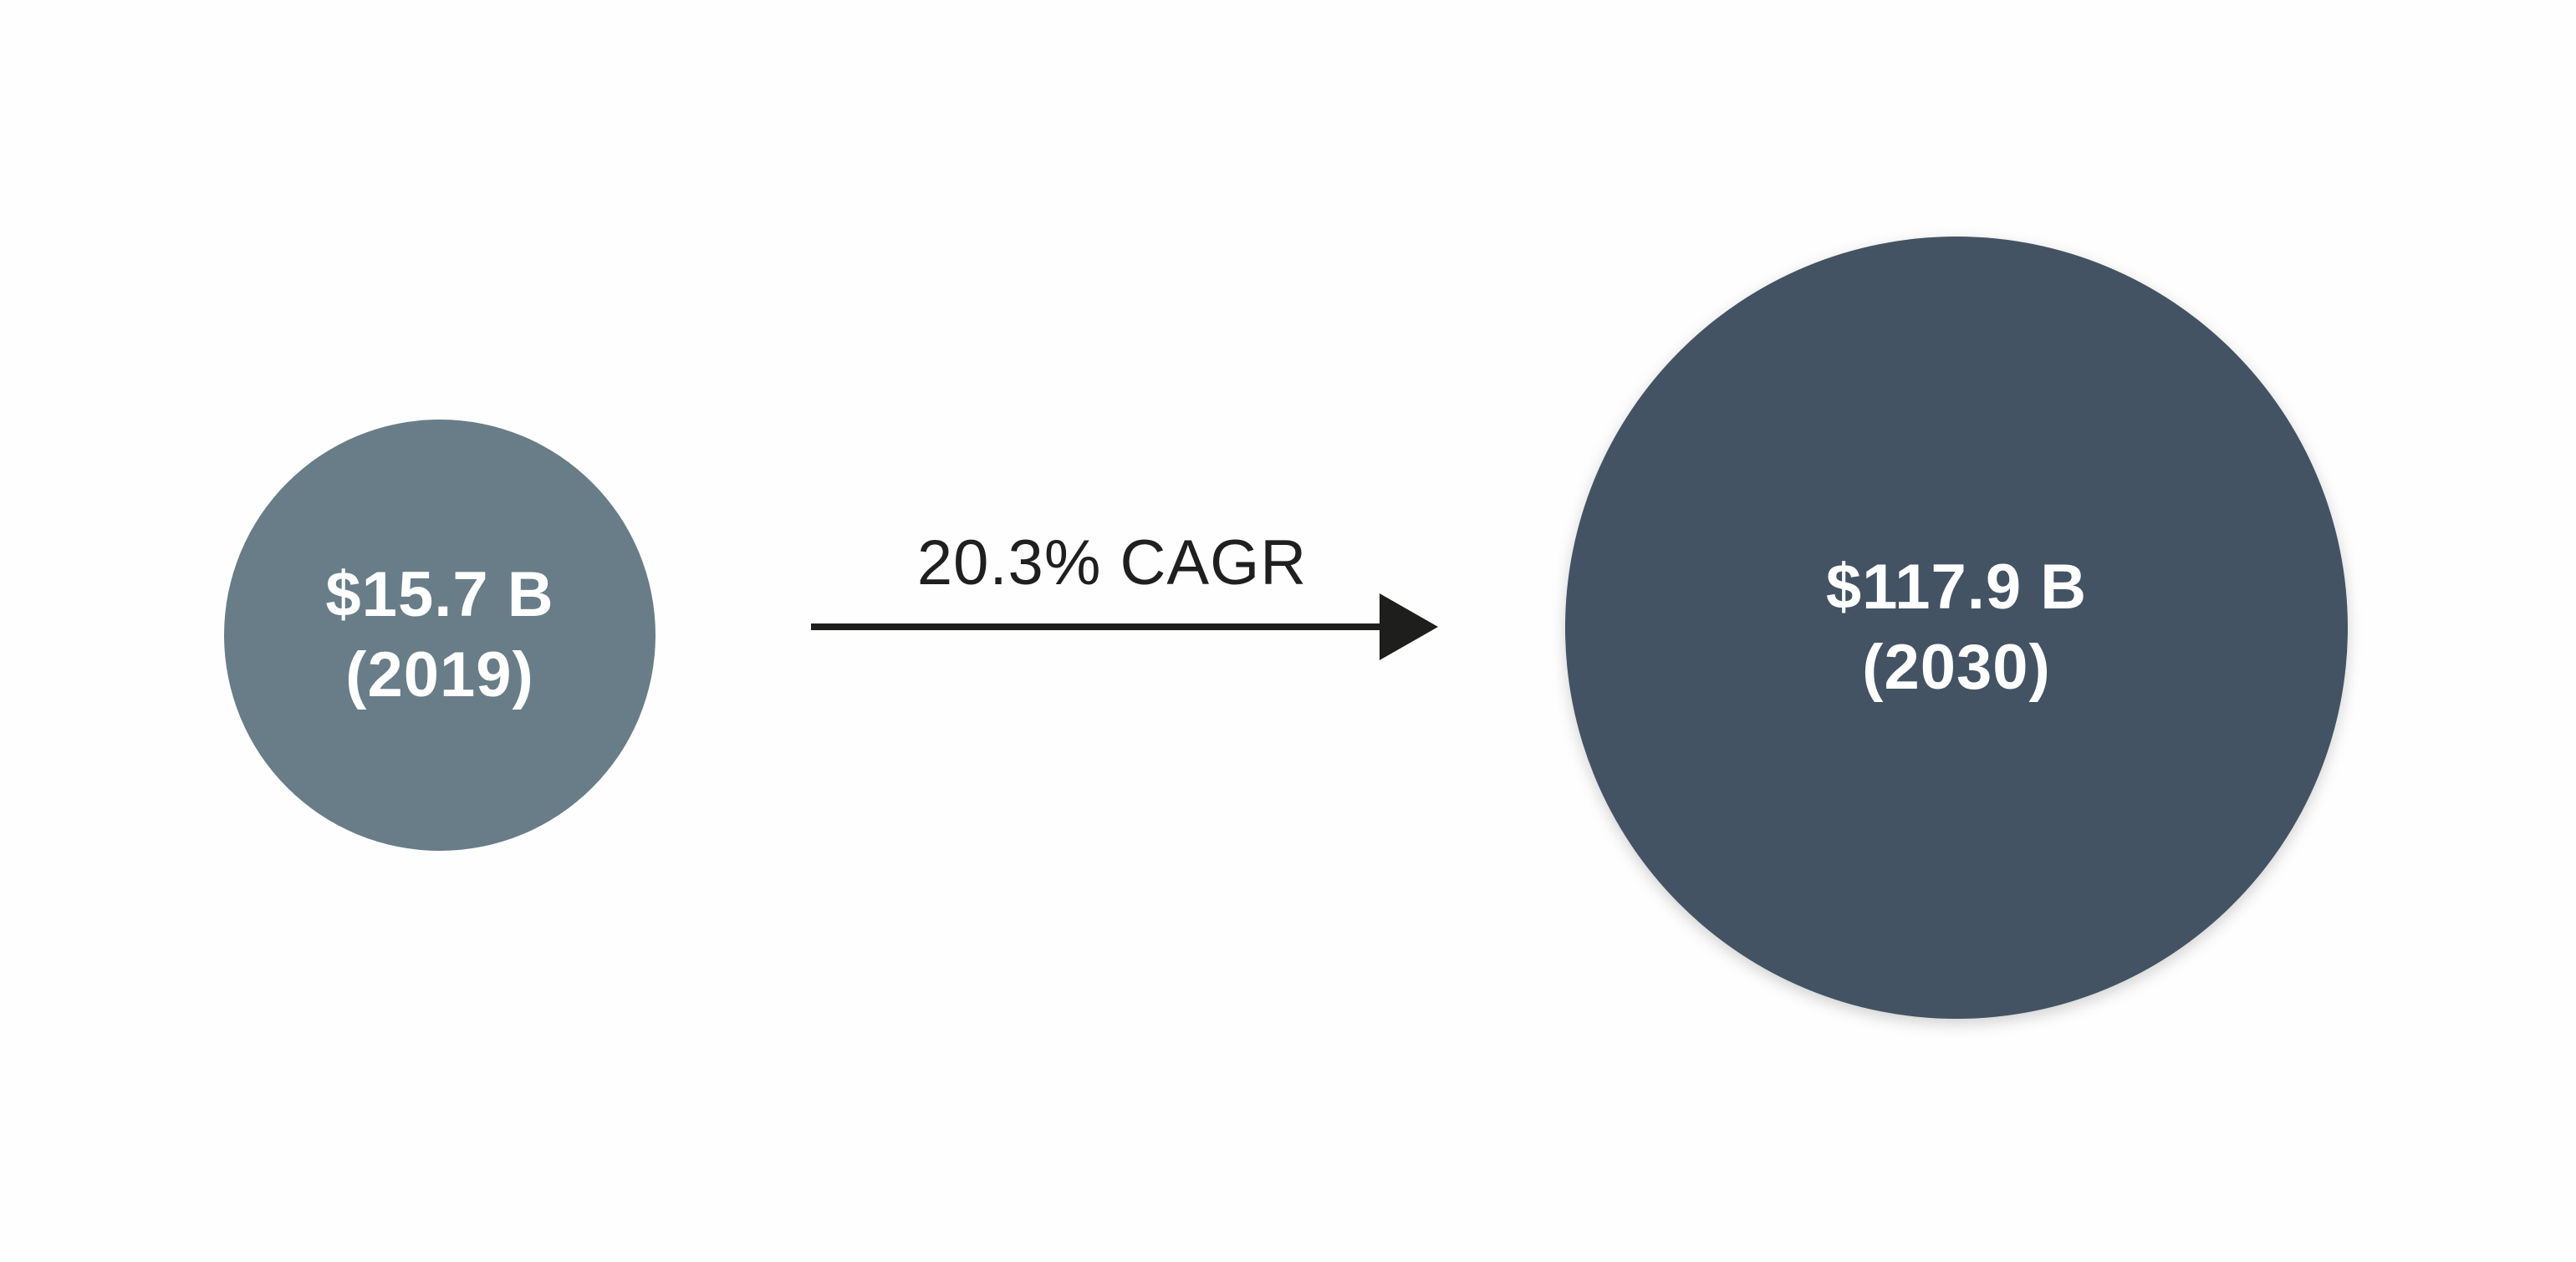 The image size is (2576, 1262). I want to click on start-value: $15.7 B, so click(440, 594).